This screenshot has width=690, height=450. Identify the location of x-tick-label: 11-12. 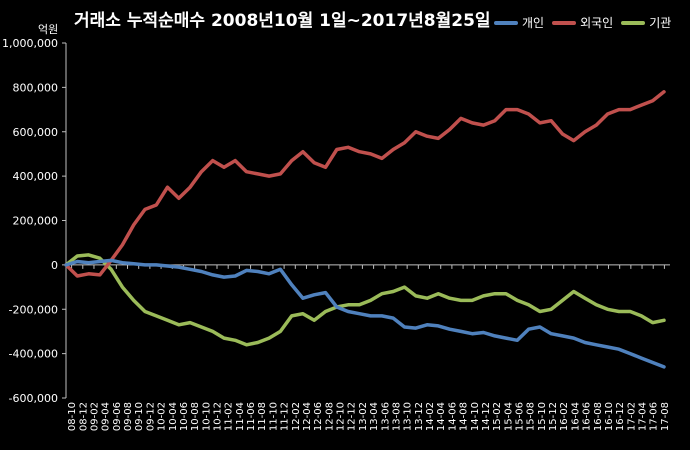
(285, 416).